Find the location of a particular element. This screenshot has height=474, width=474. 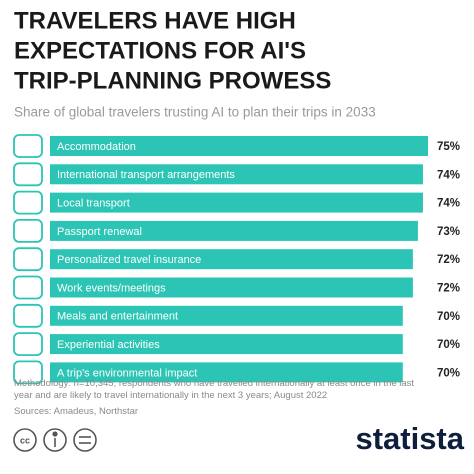

category-label: Work events/meetings is located at coordinates (111, 288).